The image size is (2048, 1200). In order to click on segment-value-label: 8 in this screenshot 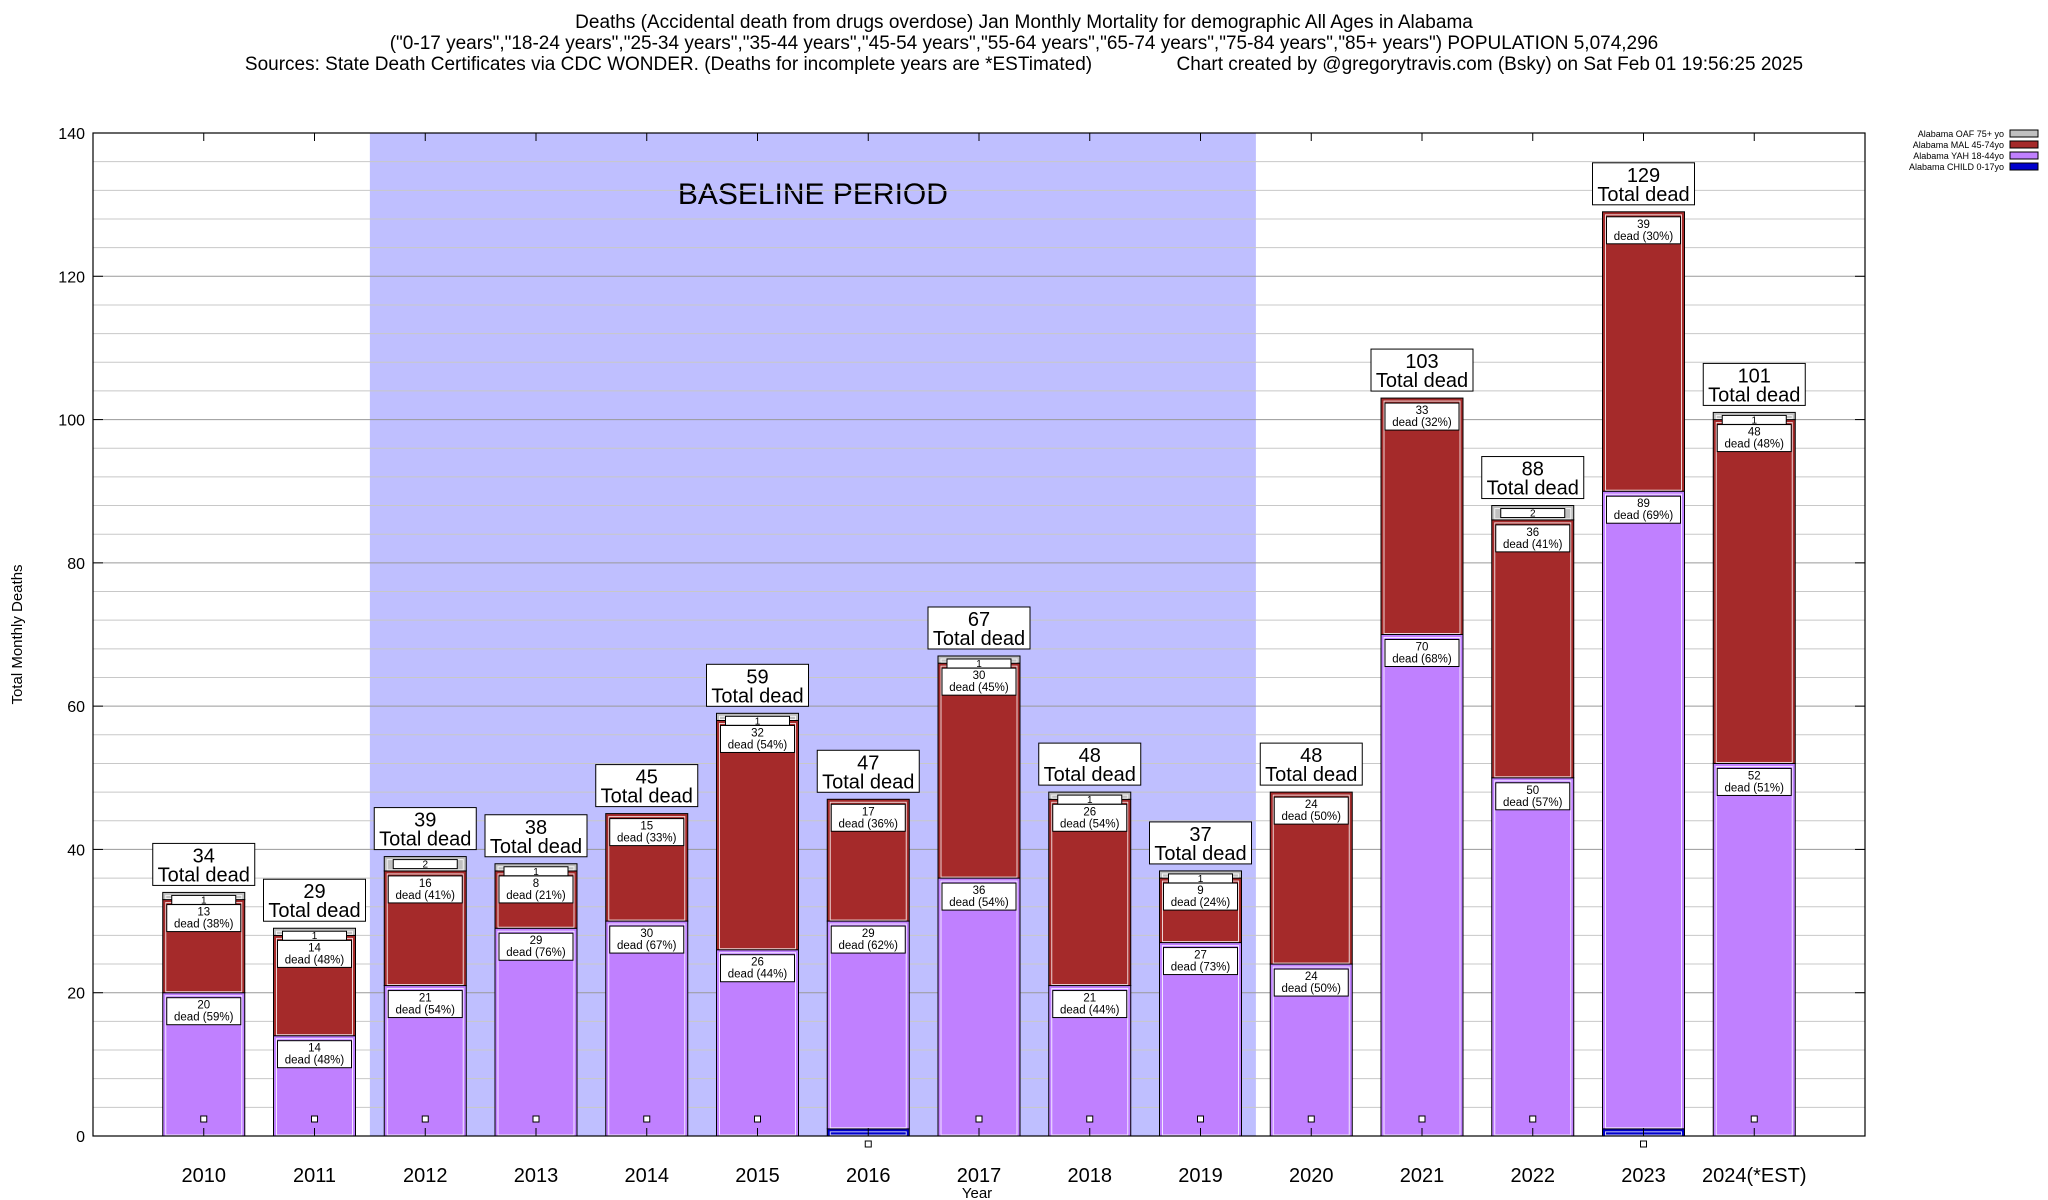, I will do `click(536, 884)`.